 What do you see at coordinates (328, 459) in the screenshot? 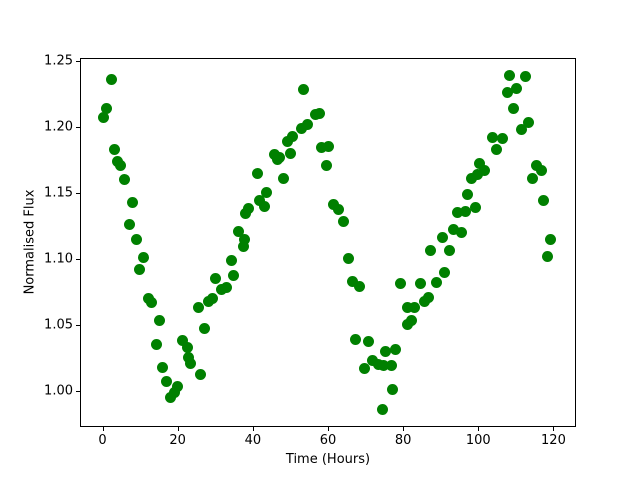
I see `x-axis-label: Time (Hours)` at bounding box center [328, 459].